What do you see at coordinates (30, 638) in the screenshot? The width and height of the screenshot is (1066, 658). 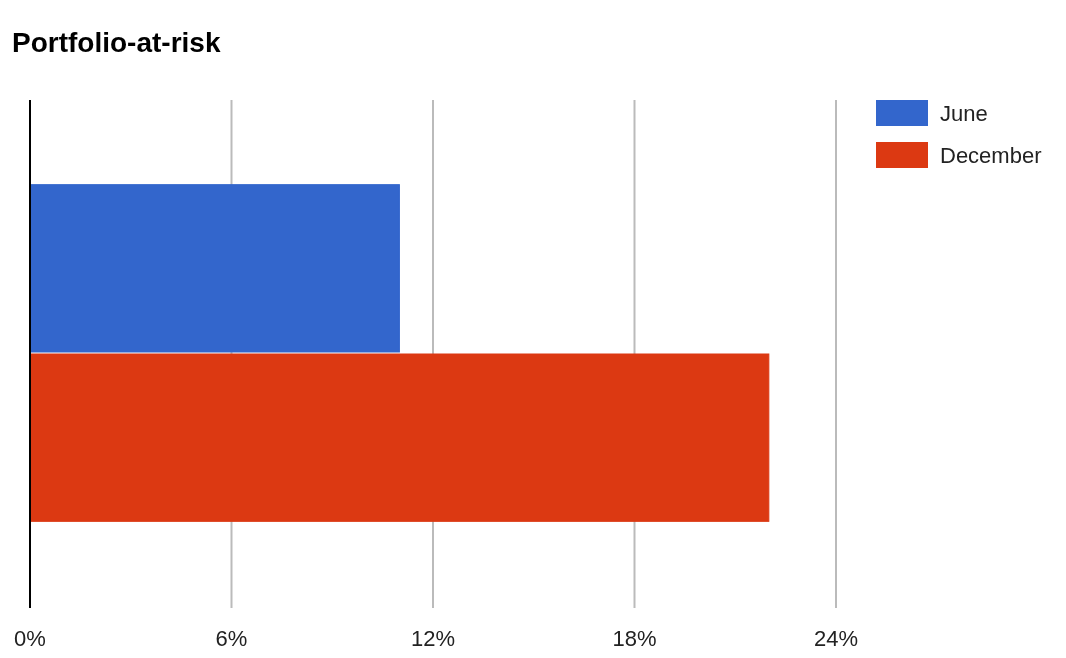 I see `x-tick-label: 0%` at bounding box center [30, 638].